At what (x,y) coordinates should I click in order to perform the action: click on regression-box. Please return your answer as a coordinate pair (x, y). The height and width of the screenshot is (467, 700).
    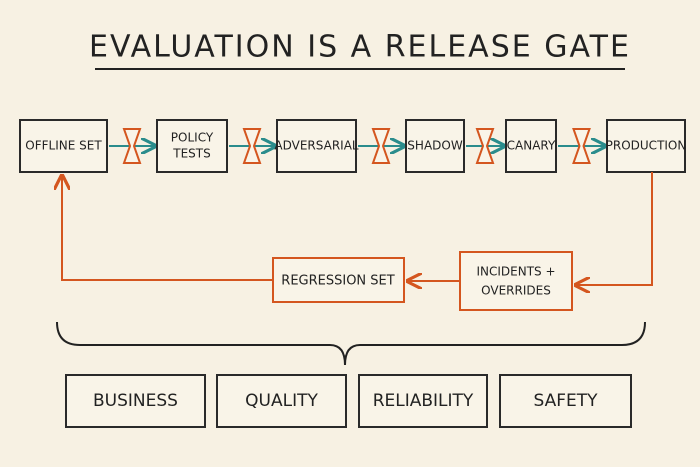
    Looking at the image, I should click on (338, 280).